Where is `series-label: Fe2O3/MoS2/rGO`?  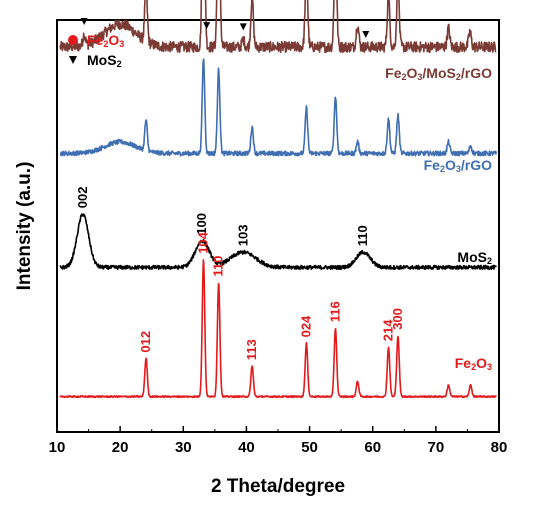
series-label: Fe2O3/MoS2/rGO is located at coordinates (438, 73).